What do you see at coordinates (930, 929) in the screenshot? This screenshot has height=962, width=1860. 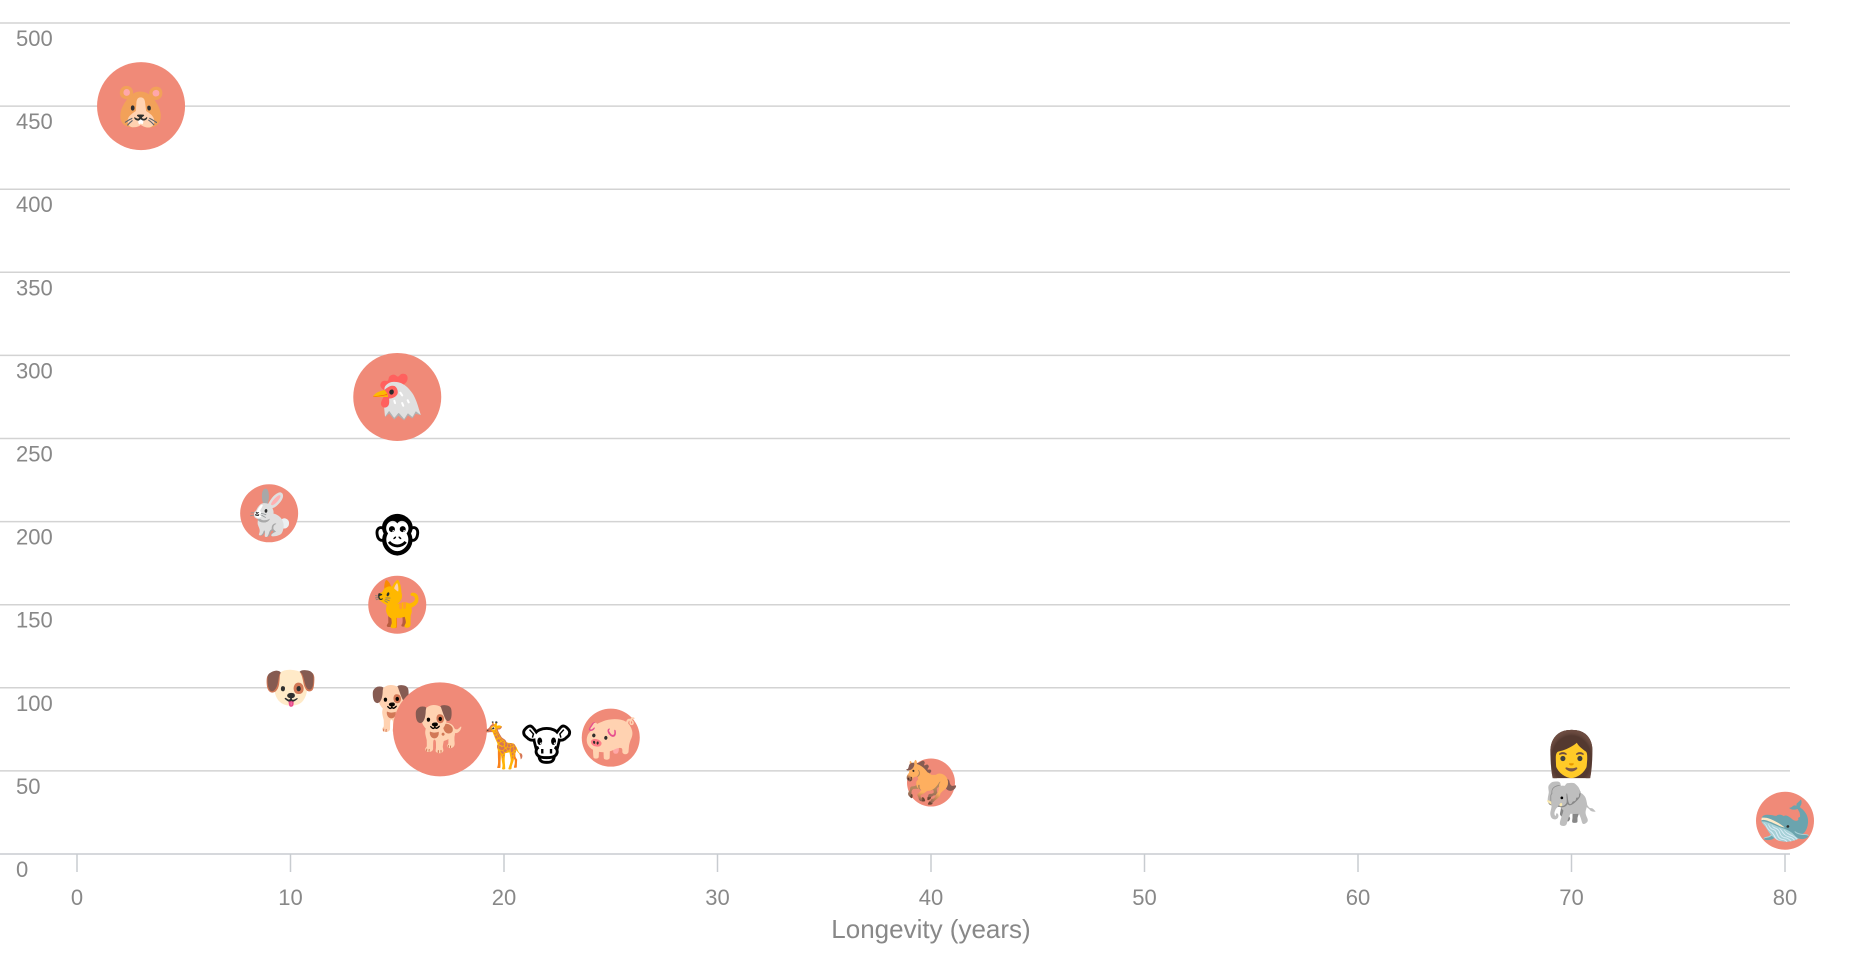 I see `x-axis-title: Longevity (years)` at bounding box center [930, 929].